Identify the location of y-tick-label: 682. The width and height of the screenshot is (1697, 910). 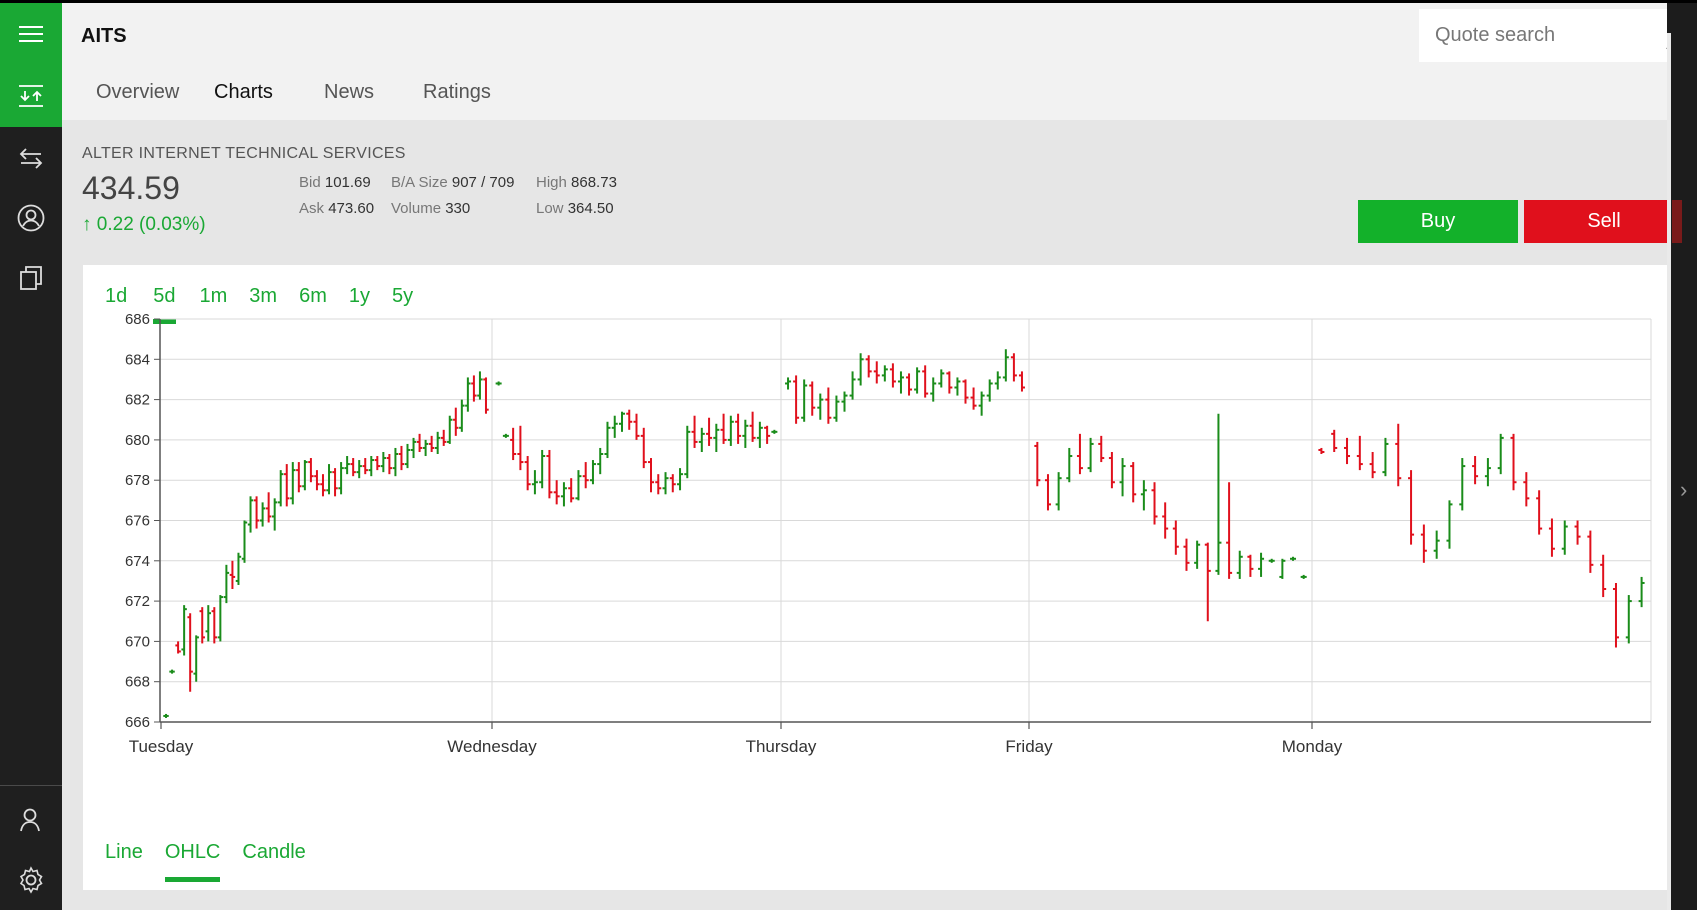
(137, 400).